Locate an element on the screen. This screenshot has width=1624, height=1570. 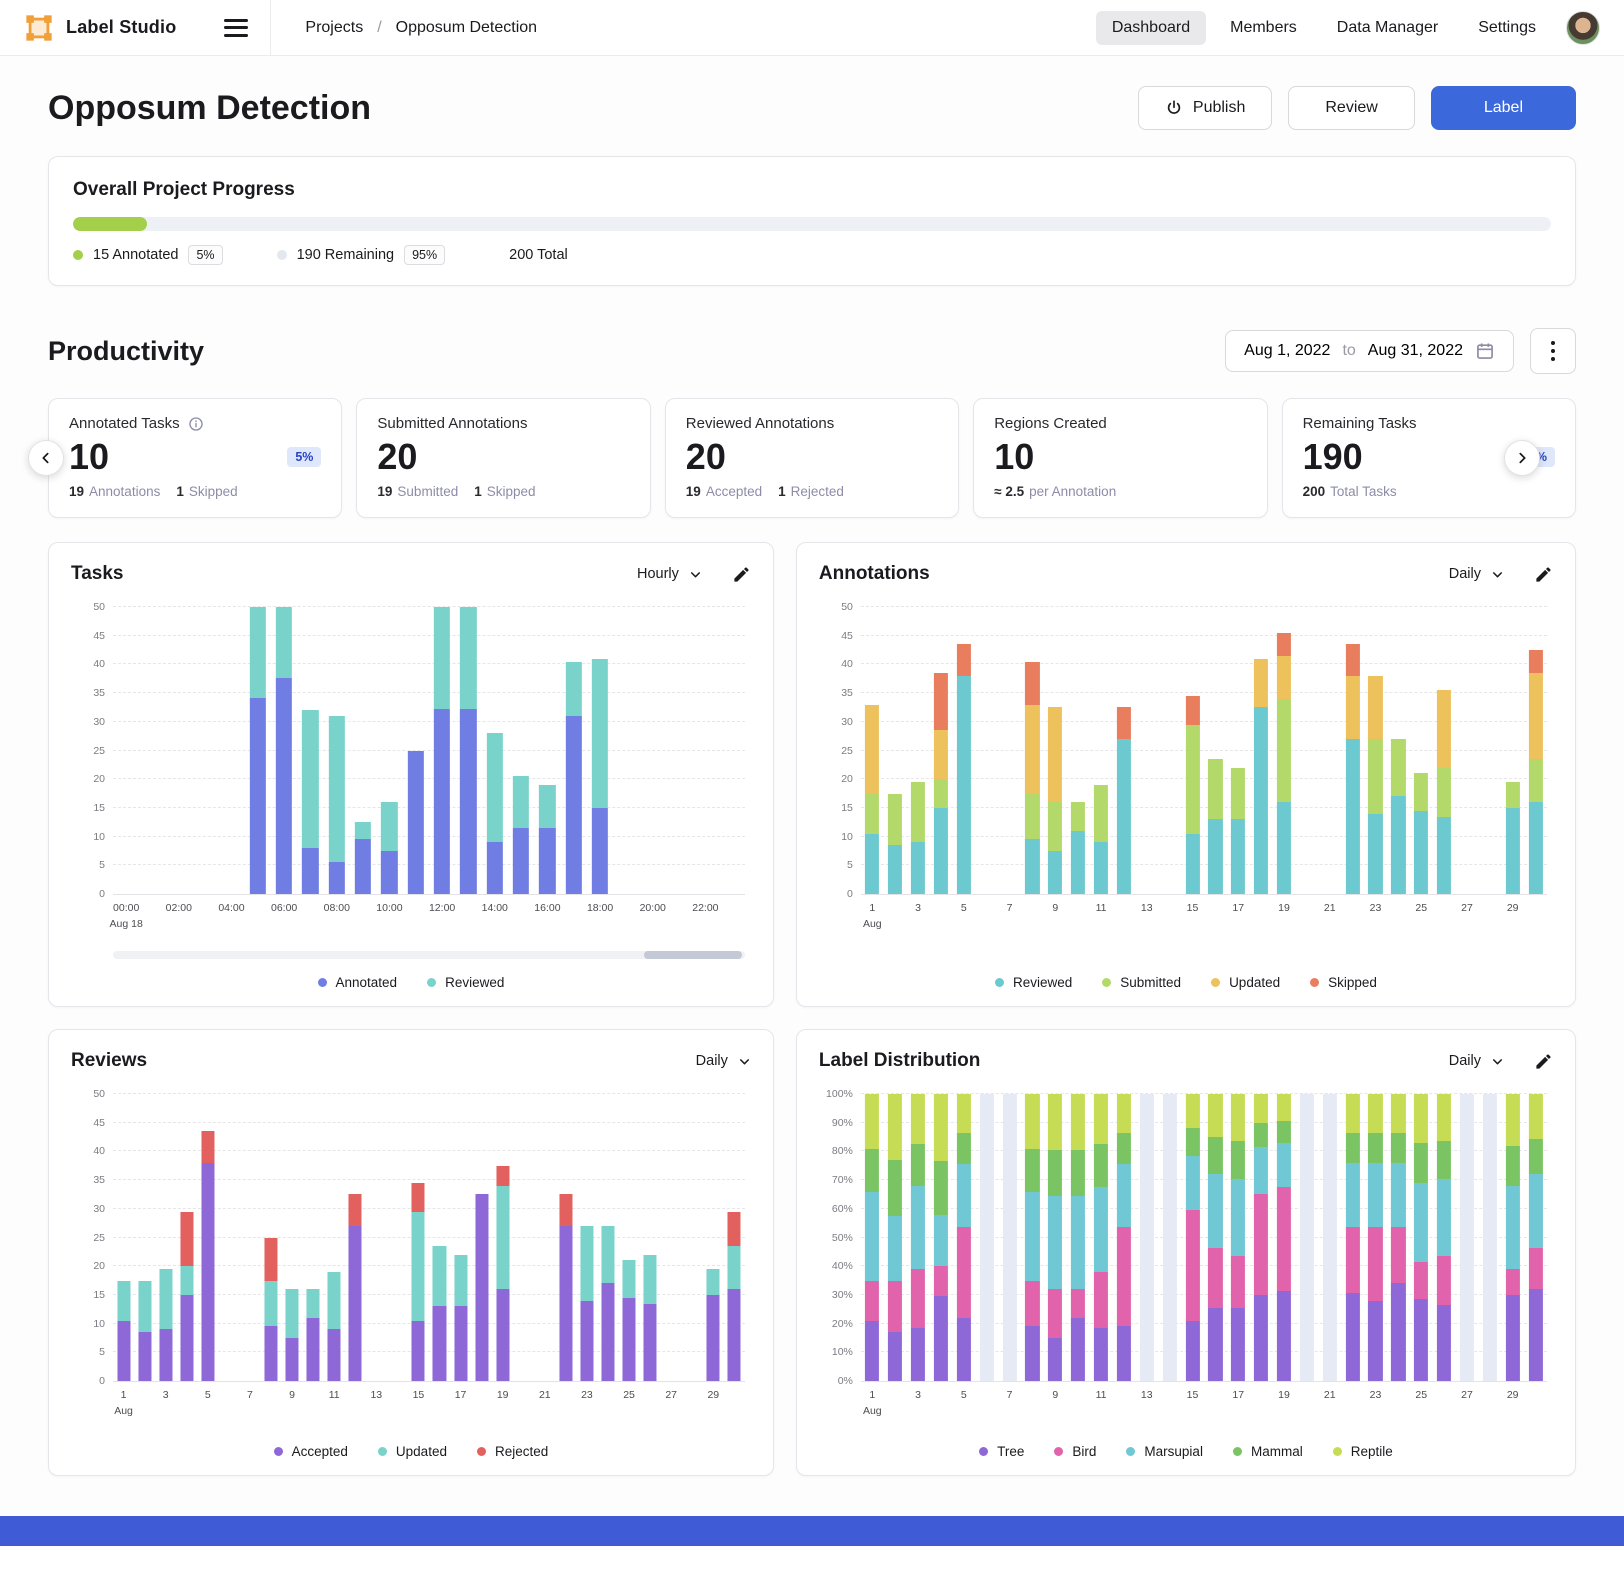
label-distribution-edit-icon is located at coordinates (1543, 1061).